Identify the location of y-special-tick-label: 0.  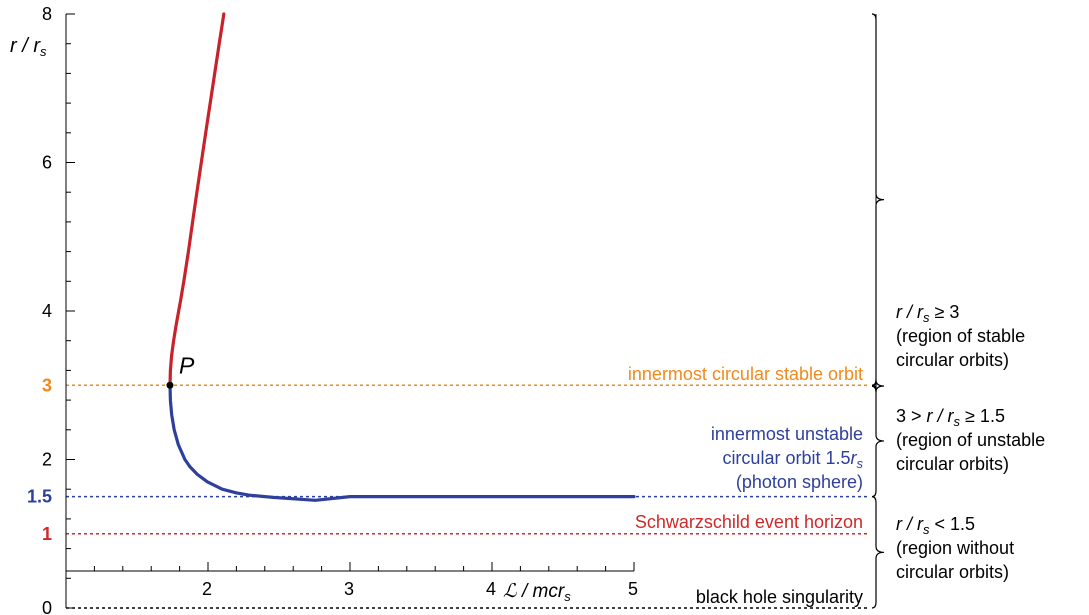
(47, 606).